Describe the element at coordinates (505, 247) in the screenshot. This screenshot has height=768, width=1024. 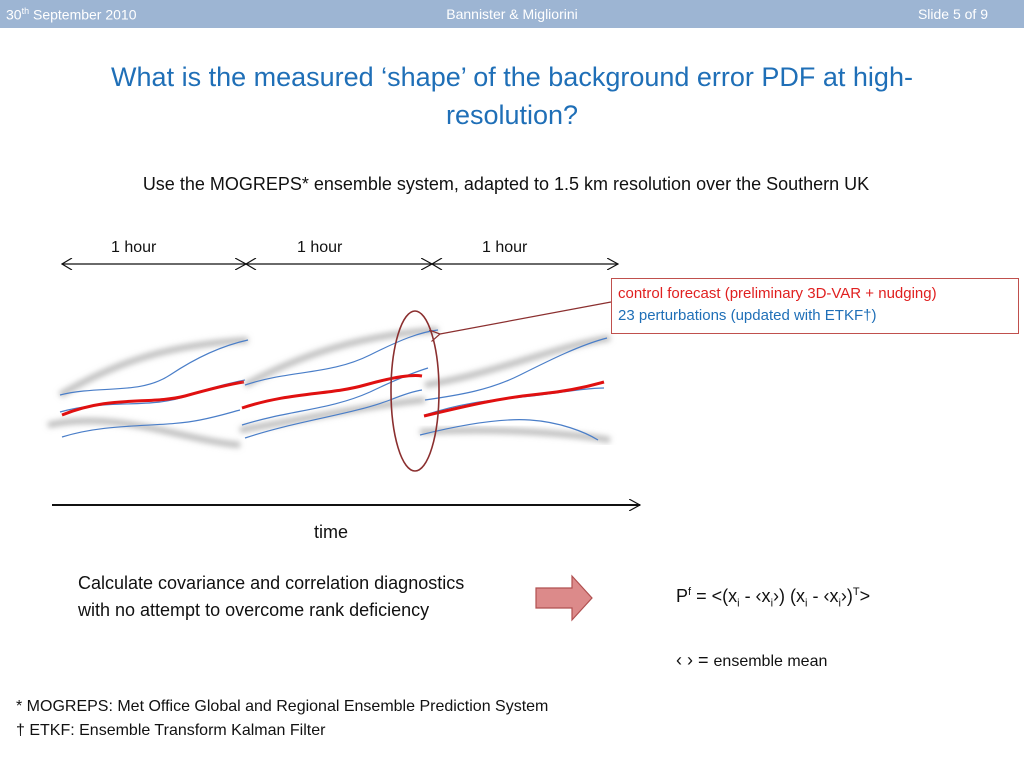
I see `hour-label-3: 1 hour` at that location.